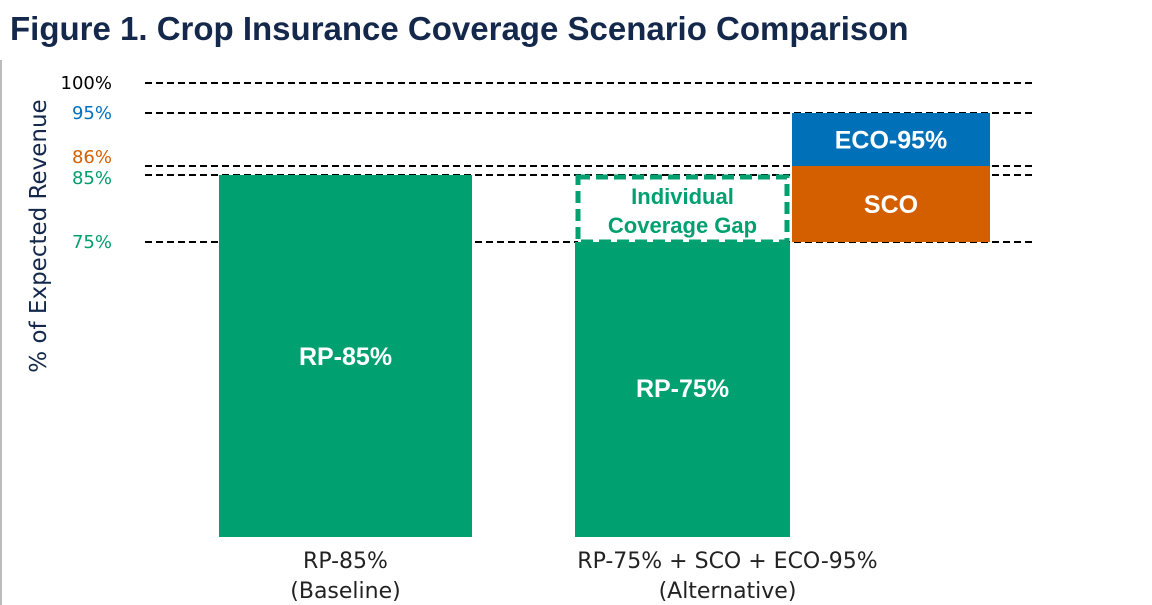  Describe the element at coordinates (345, 591) in the screenshot. I see `category-label-0-line2: (Baseline)` at that location.